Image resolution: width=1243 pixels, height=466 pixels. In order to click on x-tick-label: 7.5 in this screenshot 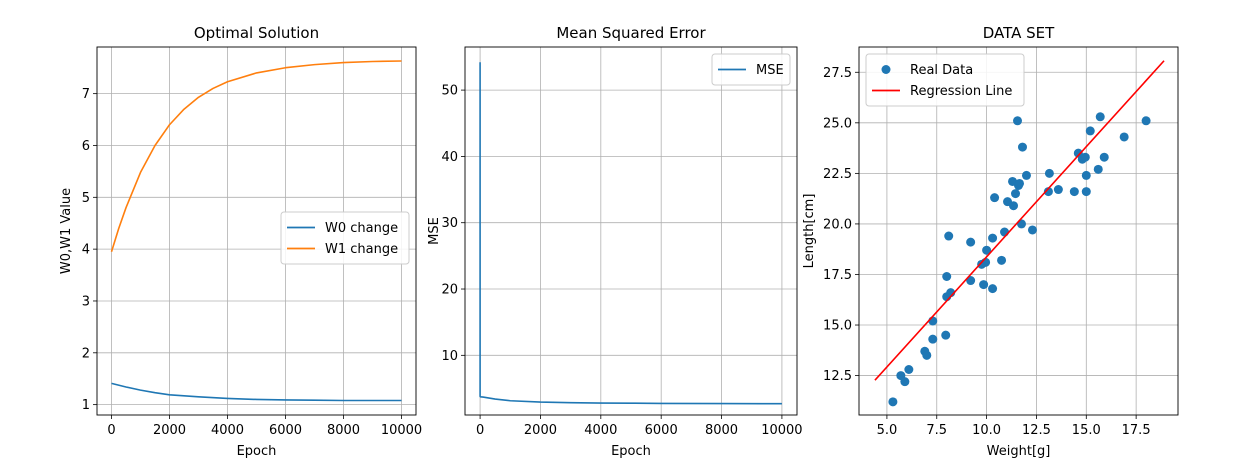, I will do `click(936, 430)`.